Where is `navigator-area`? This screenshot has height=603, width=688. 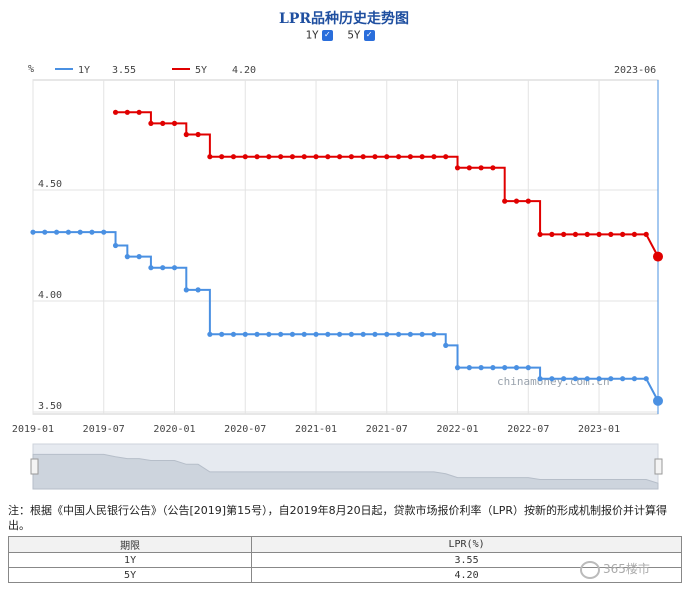 navigator-area is located at coordinates (345, 471).